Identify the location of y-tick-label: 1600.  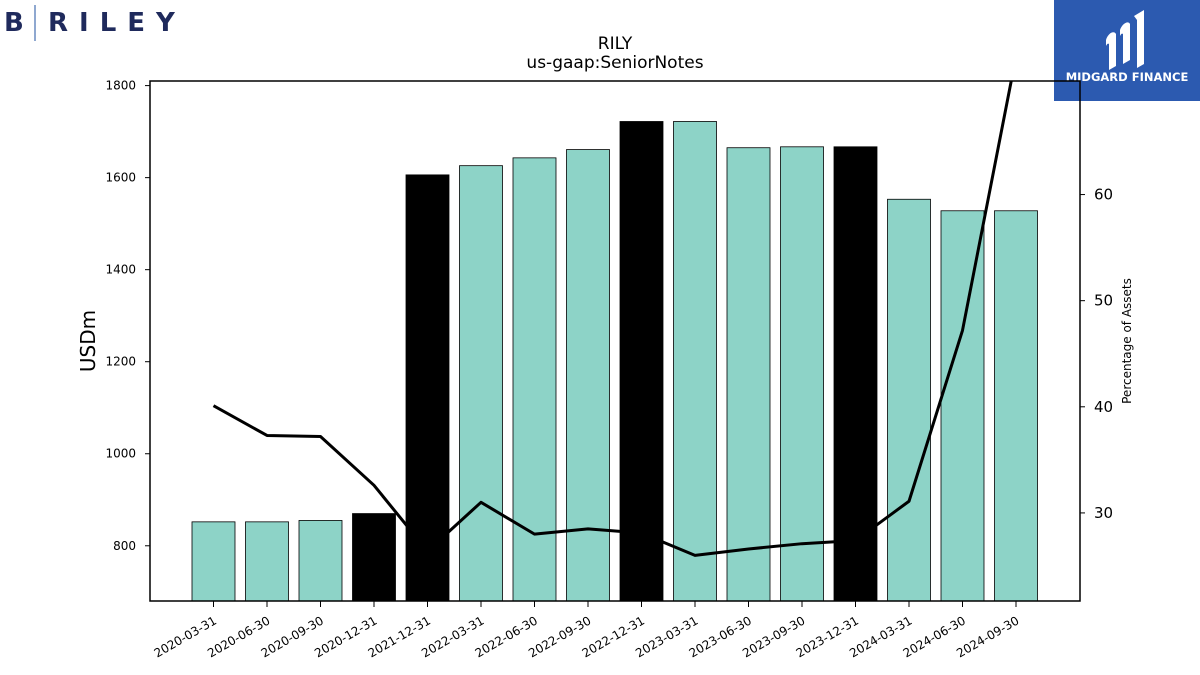
(120, 178).